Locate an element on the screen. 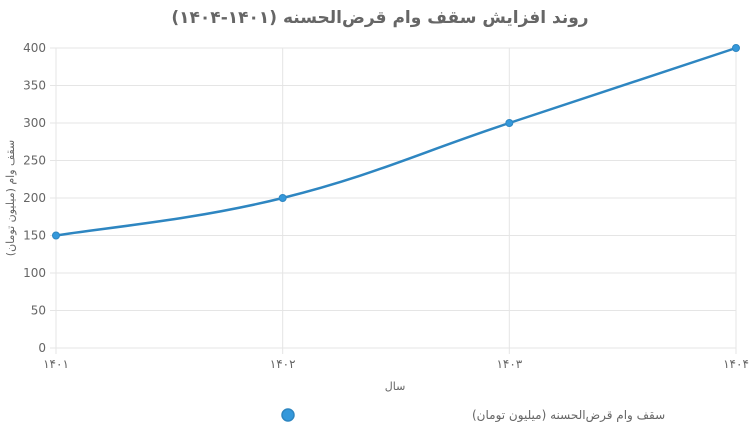  y-tick-label: 50 is located at coordinates (38, 311).